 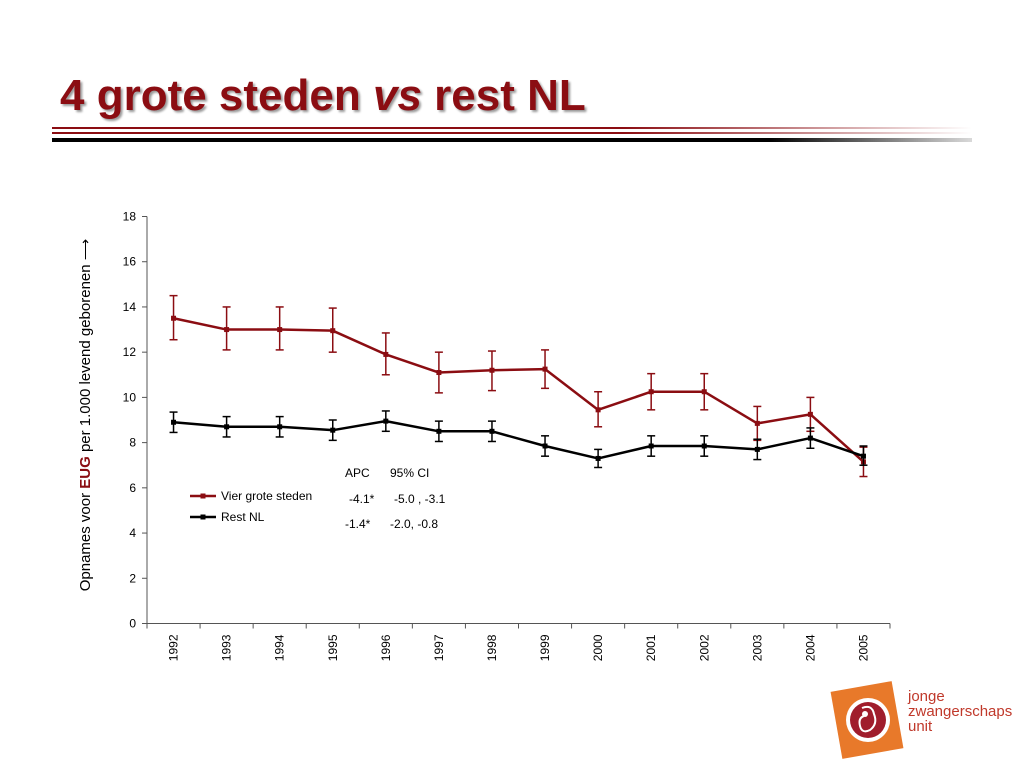 I want to click on x-tick-label: 2004, so click(x=810, y=647).